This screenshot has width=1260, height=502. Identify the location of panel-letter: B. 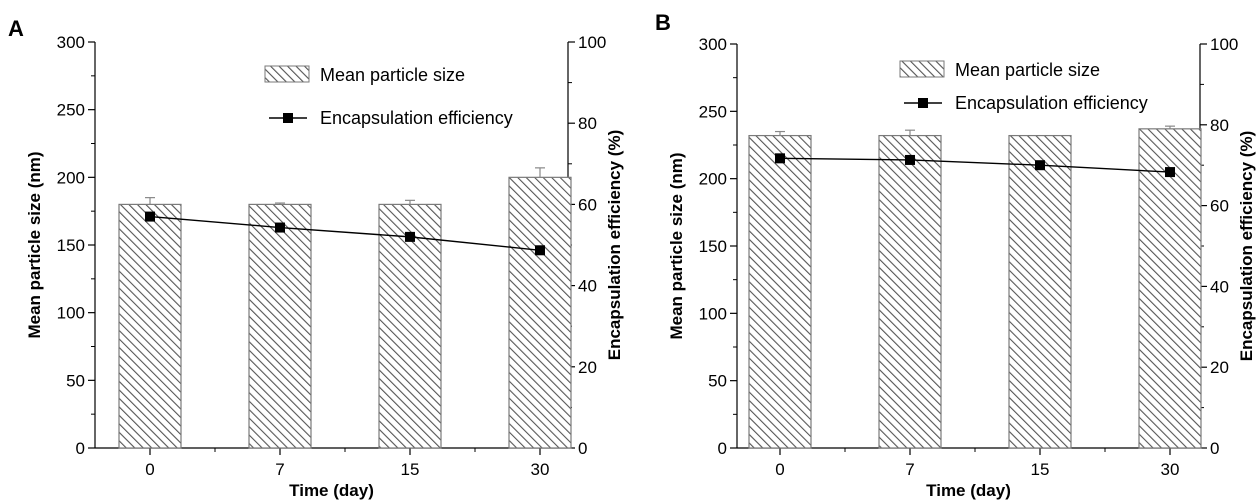
(663, 22).